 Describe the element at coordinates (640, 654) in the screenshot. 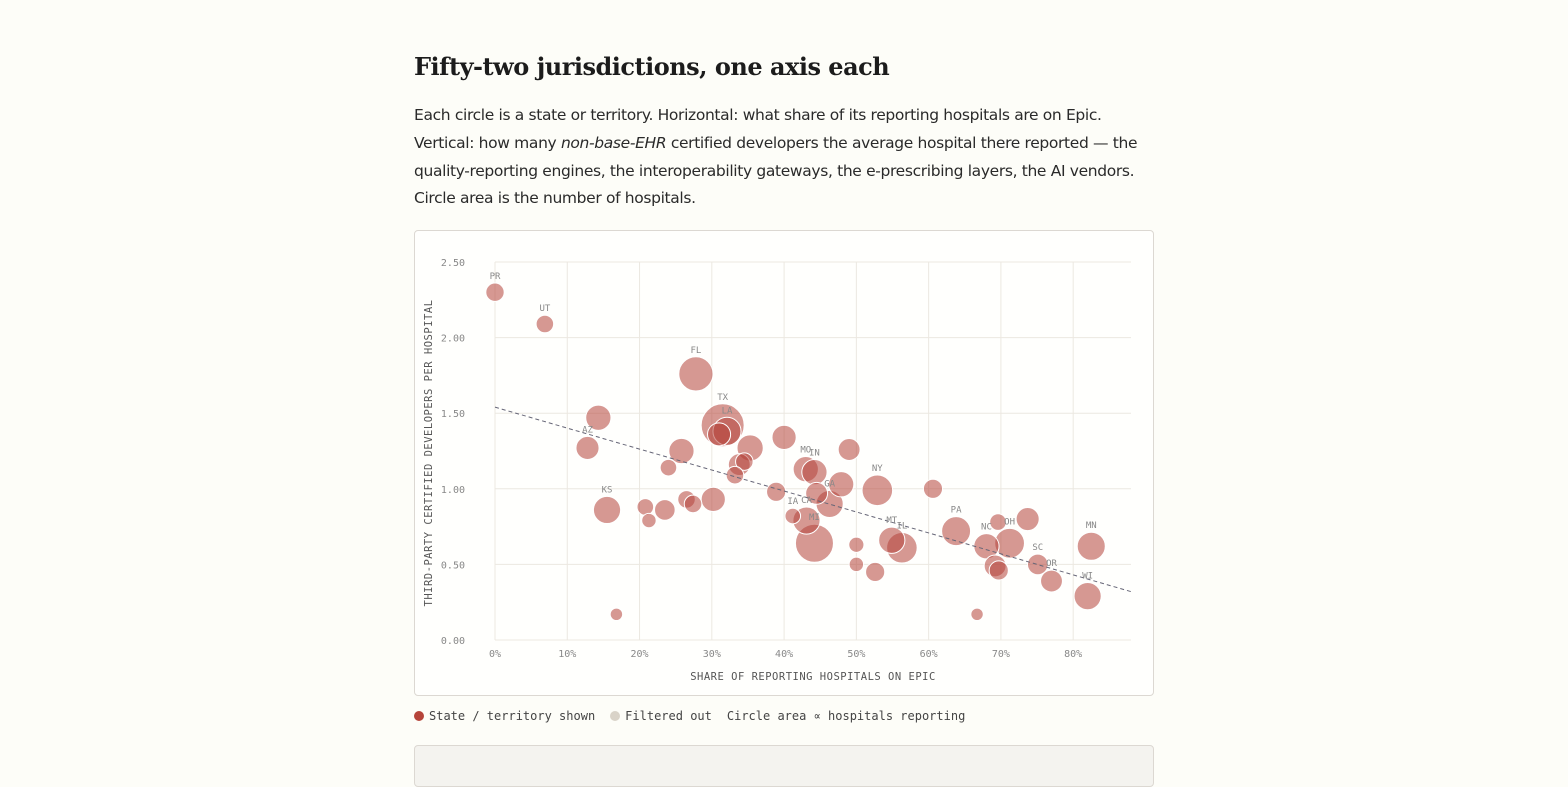

I see `x-tick-label: 20%` at that location.